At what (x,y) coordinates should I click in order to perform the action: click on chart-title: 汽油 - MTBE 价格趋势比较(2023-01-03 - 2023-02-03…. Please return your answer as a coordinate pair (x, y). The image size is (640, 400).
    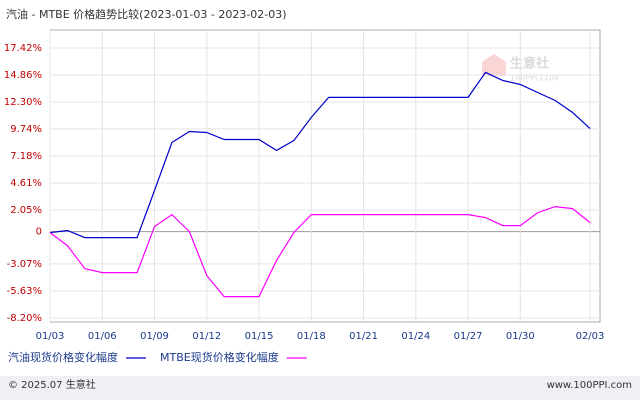
    Looking at the image, I should click on (146, 14).